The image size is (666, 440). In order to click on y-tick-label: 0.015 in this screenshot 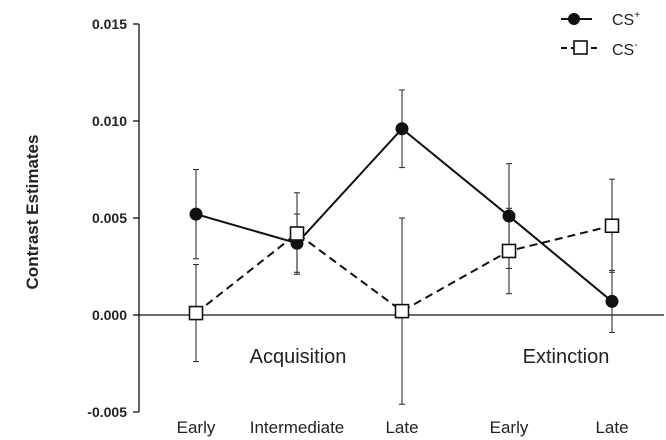, I will do `click(109, 24)`.